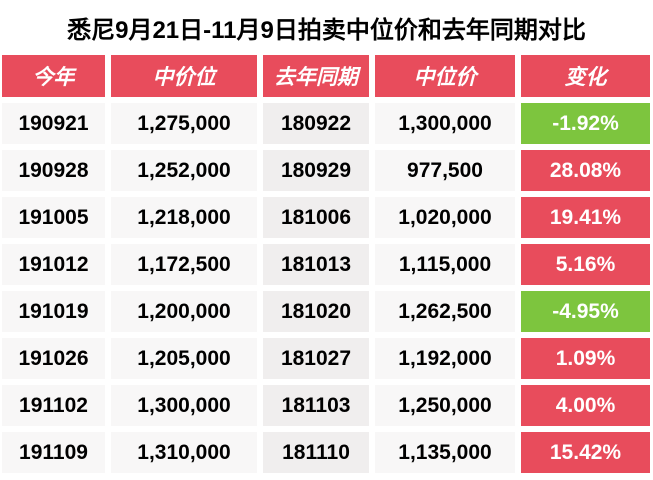 This screenshot has width=653, height=480. I want to click on table-row: 191102 1,300,000 181103 1,250,000 4.00%, so click(327, 405).